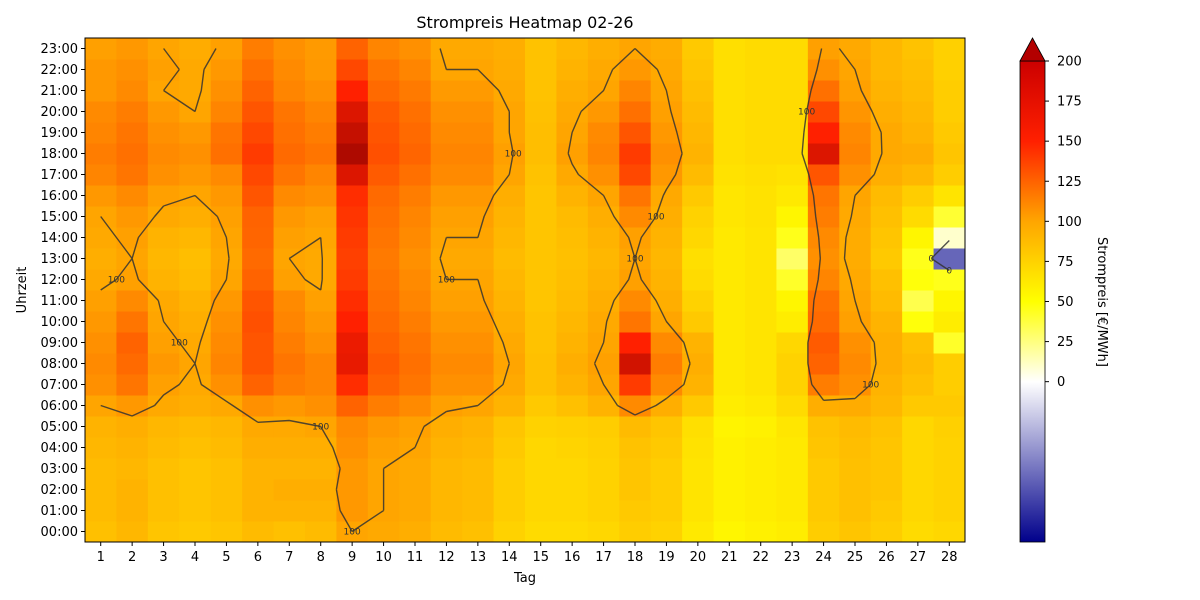 The width and height of the screenshot is (1200, 600). Describe the element at coordinates (352, 557) in the screenshot. I see `x-tick-label: 9` at that location.